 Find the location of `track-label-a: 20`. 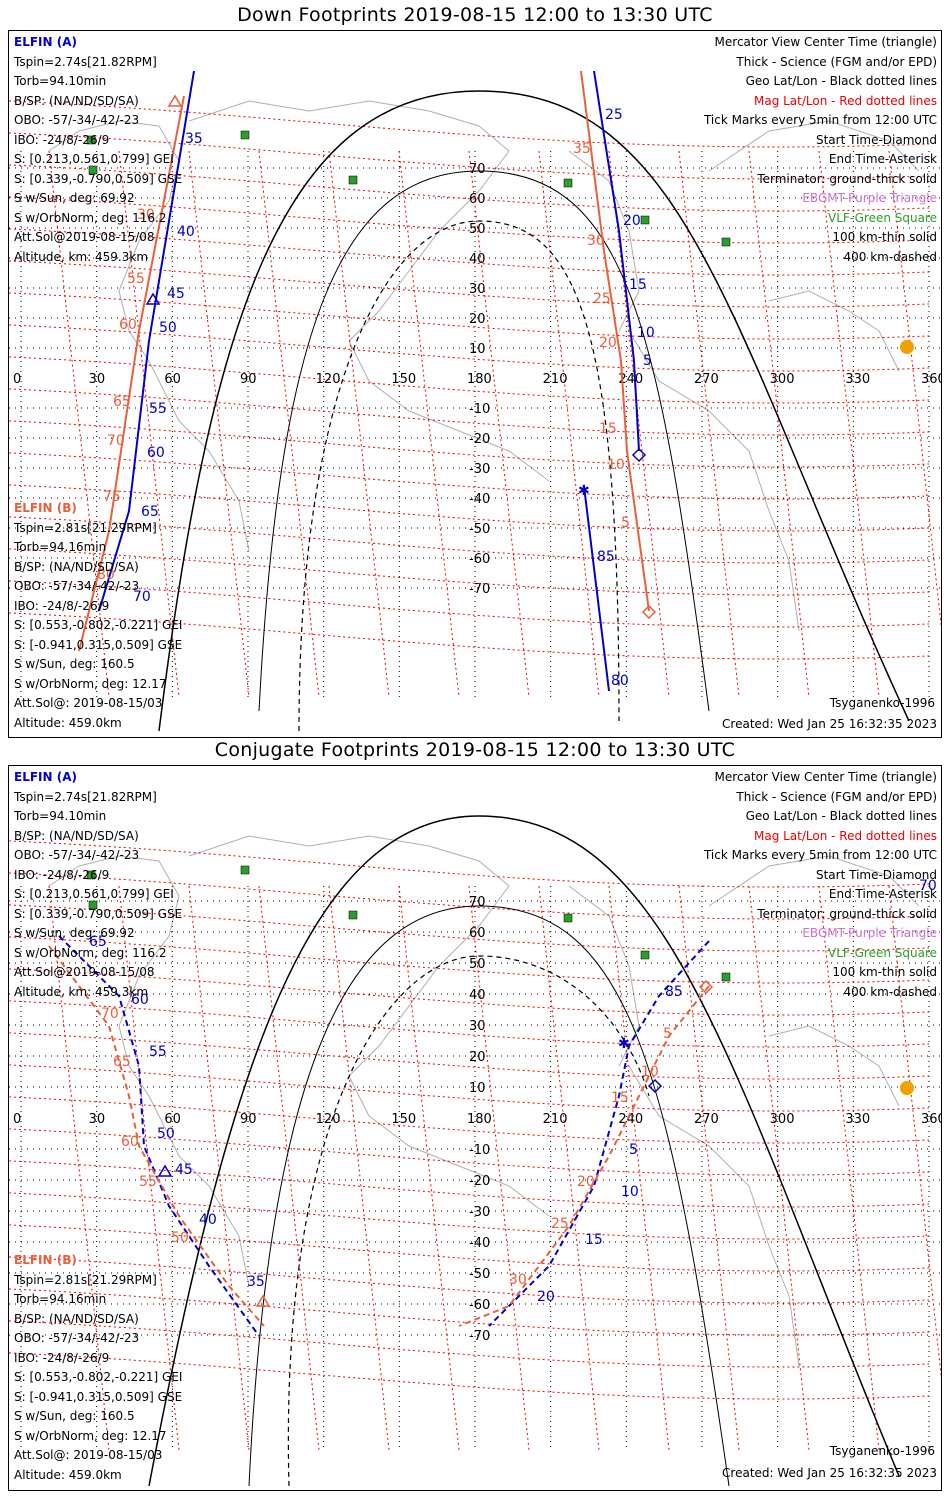

track-label-a: 20 is located at coordinates (546, 1297).